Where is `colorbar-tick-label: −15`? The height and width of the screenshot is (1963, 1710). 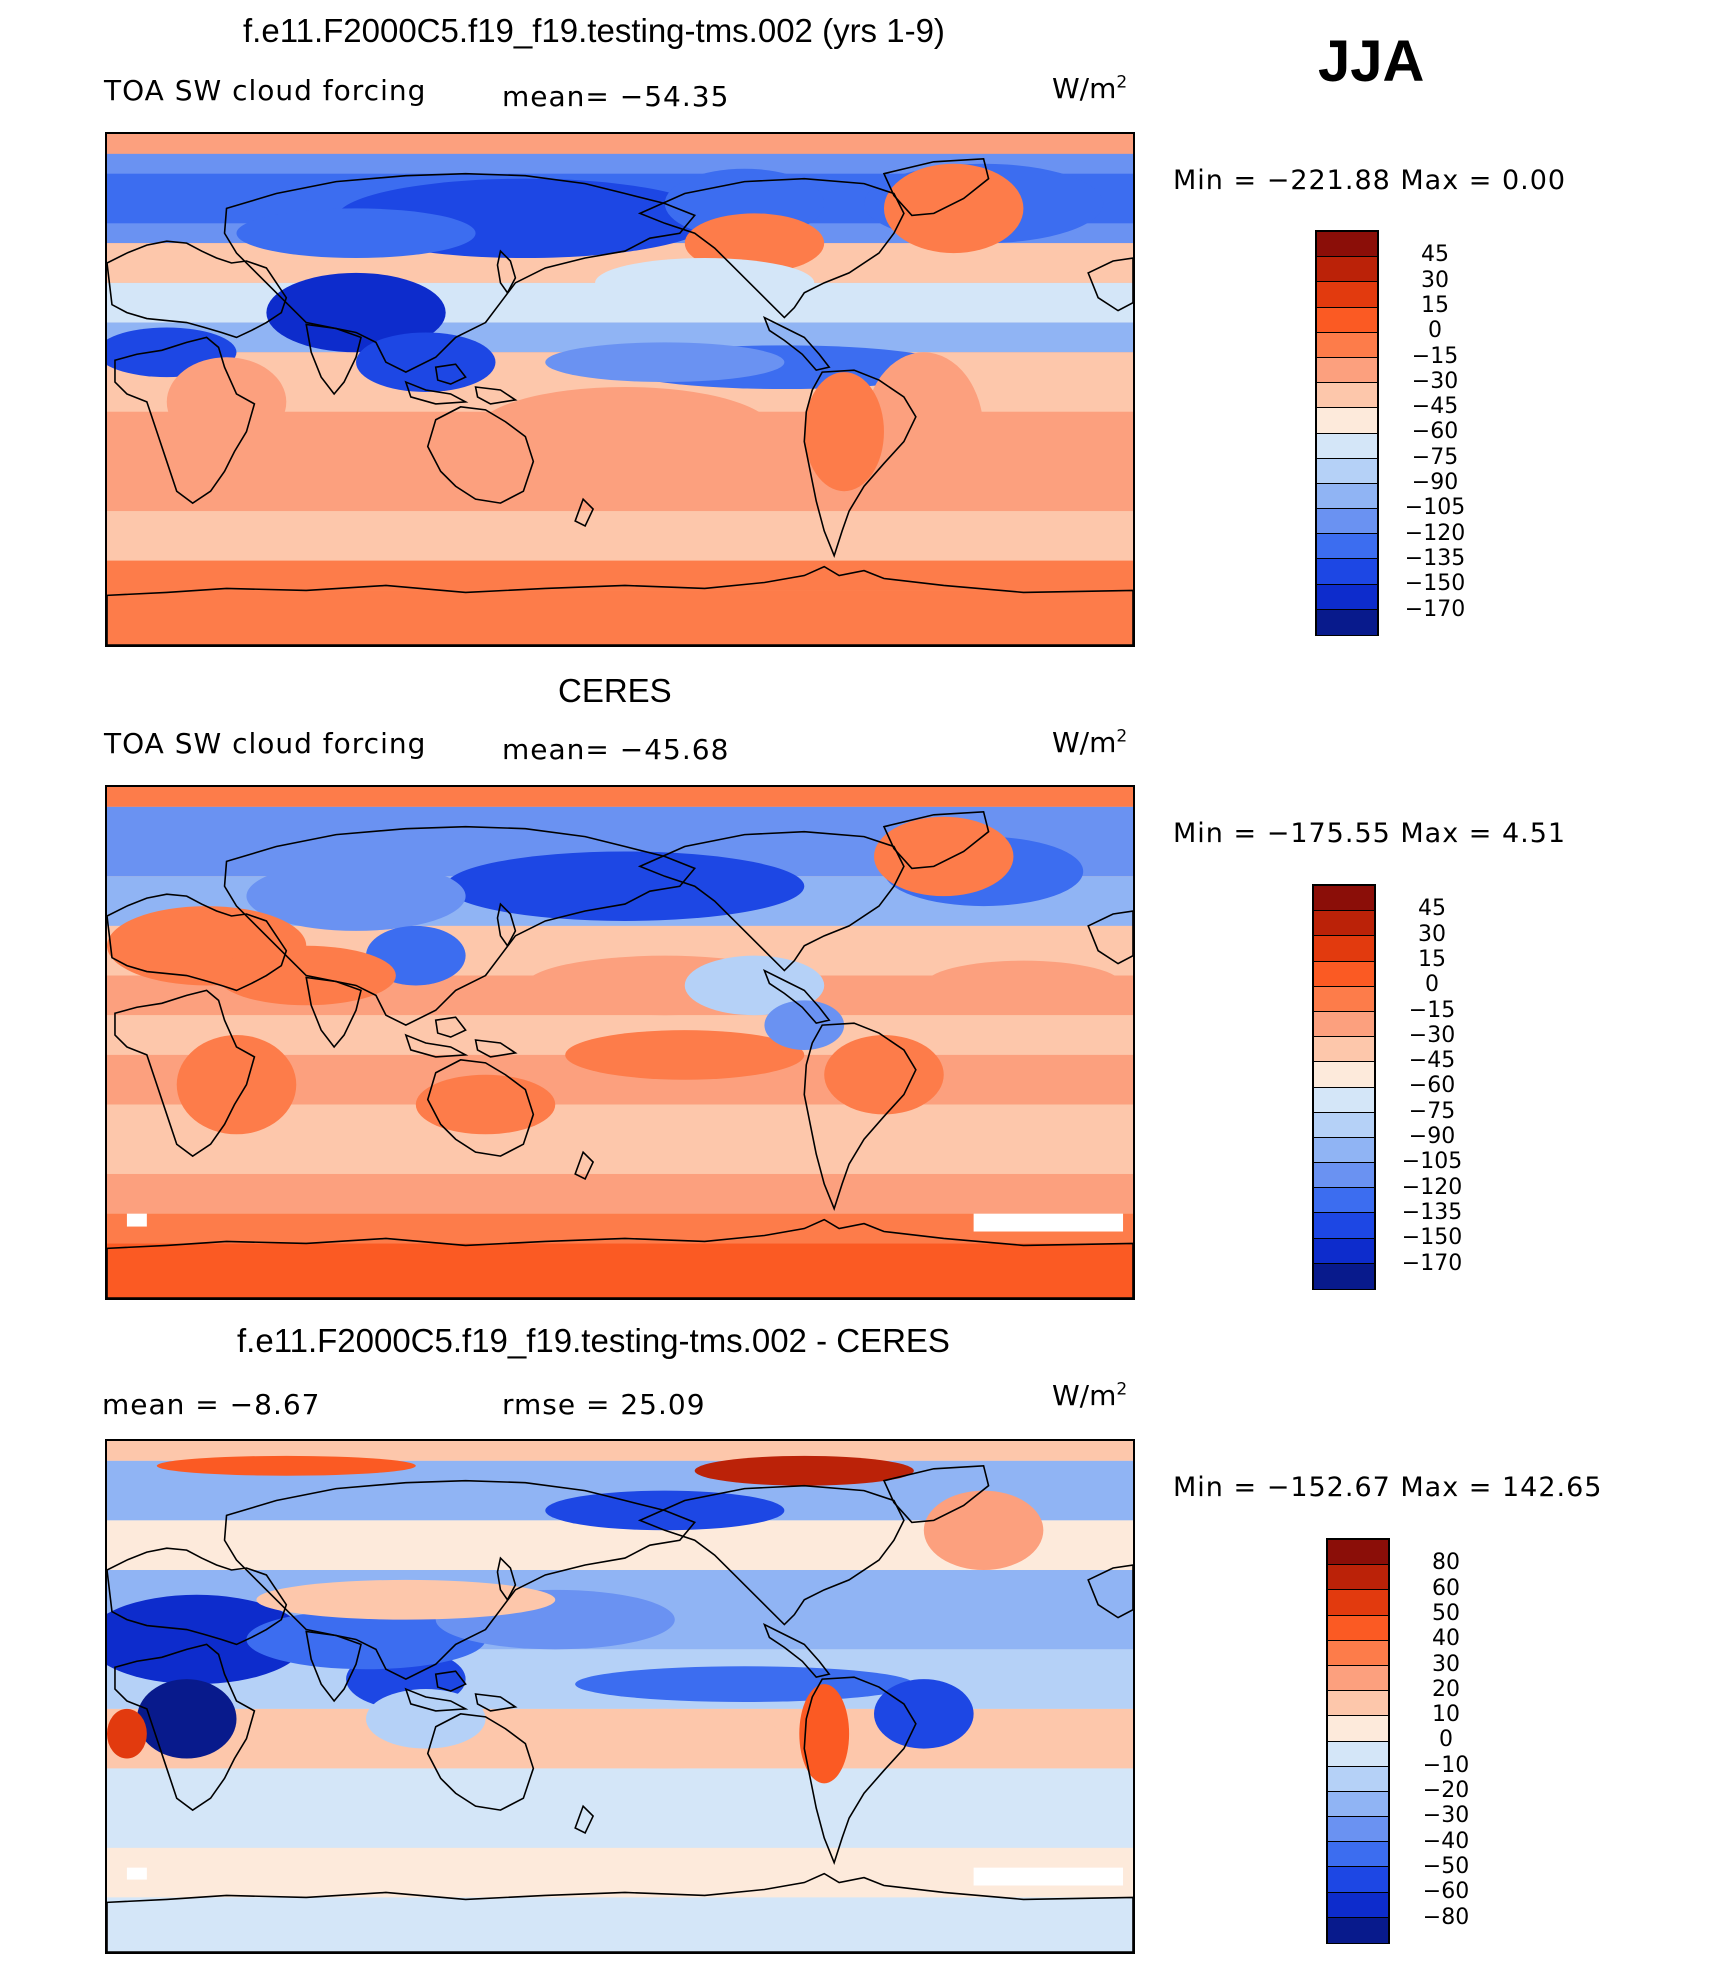
colorbar-tick-label: −15 is located at coordinates (1435, 356).